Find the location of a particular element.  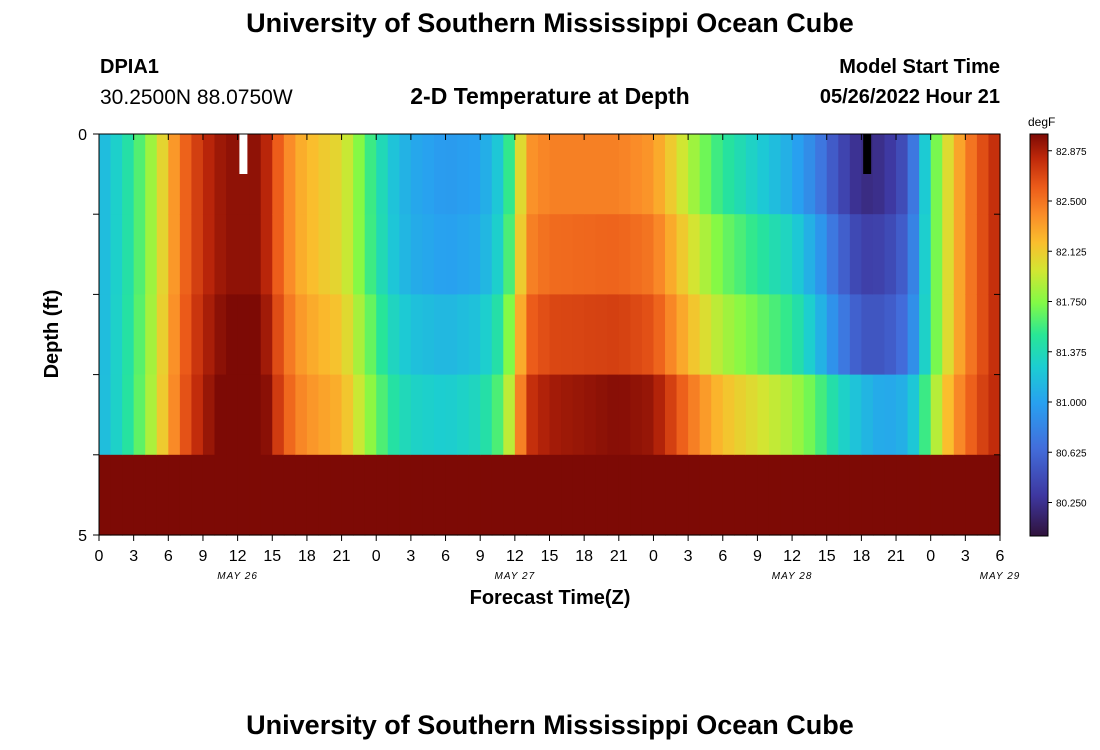

x-tick-label: 21 is located at coordinates (342, 556).